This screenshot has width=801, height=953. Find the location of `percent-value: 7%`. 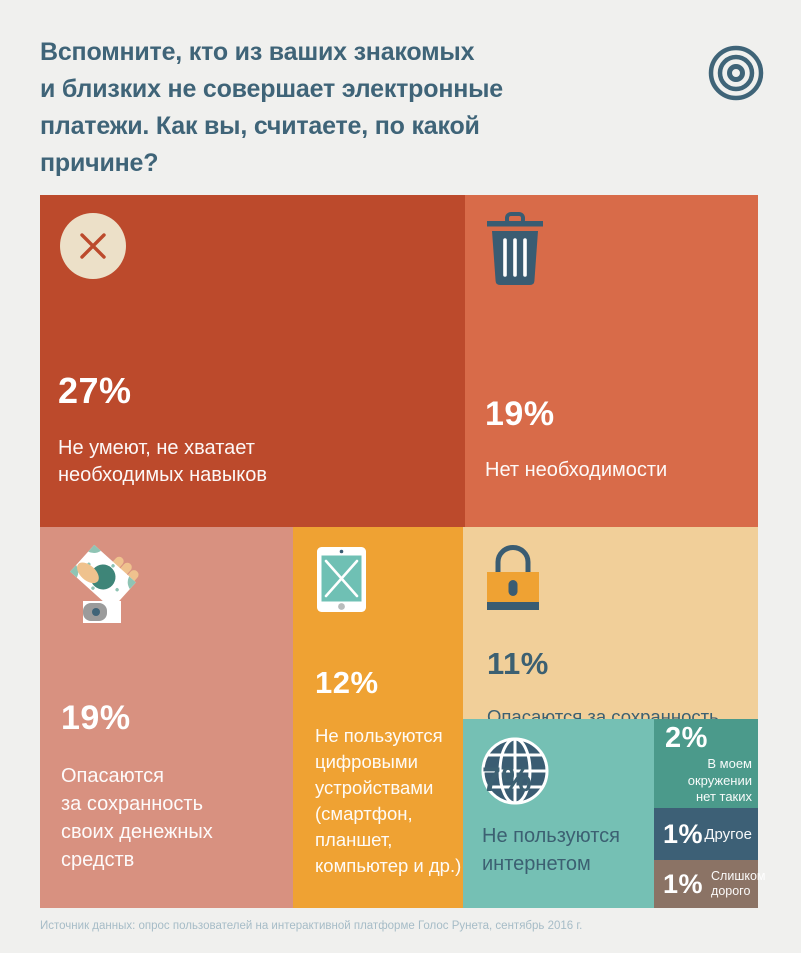

percent-value: 7% is located at coordinates (507, 780).